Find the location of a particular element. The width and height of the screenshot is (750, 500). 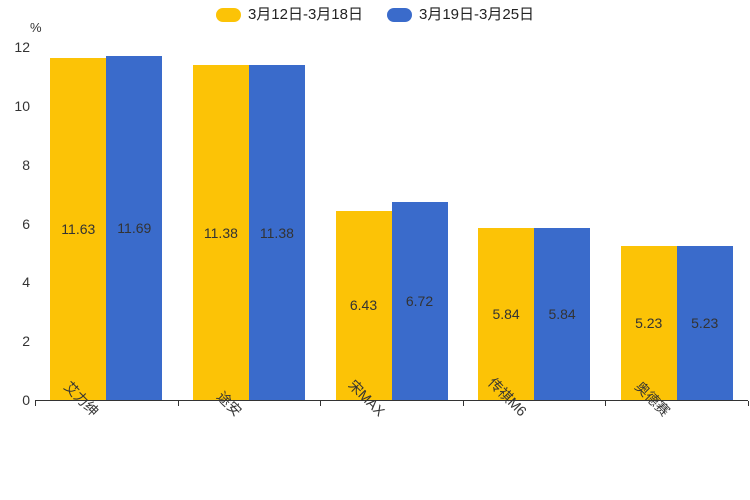

legend-item-series1: 3月12日-3月18日 is located at coordinates (289, 15).